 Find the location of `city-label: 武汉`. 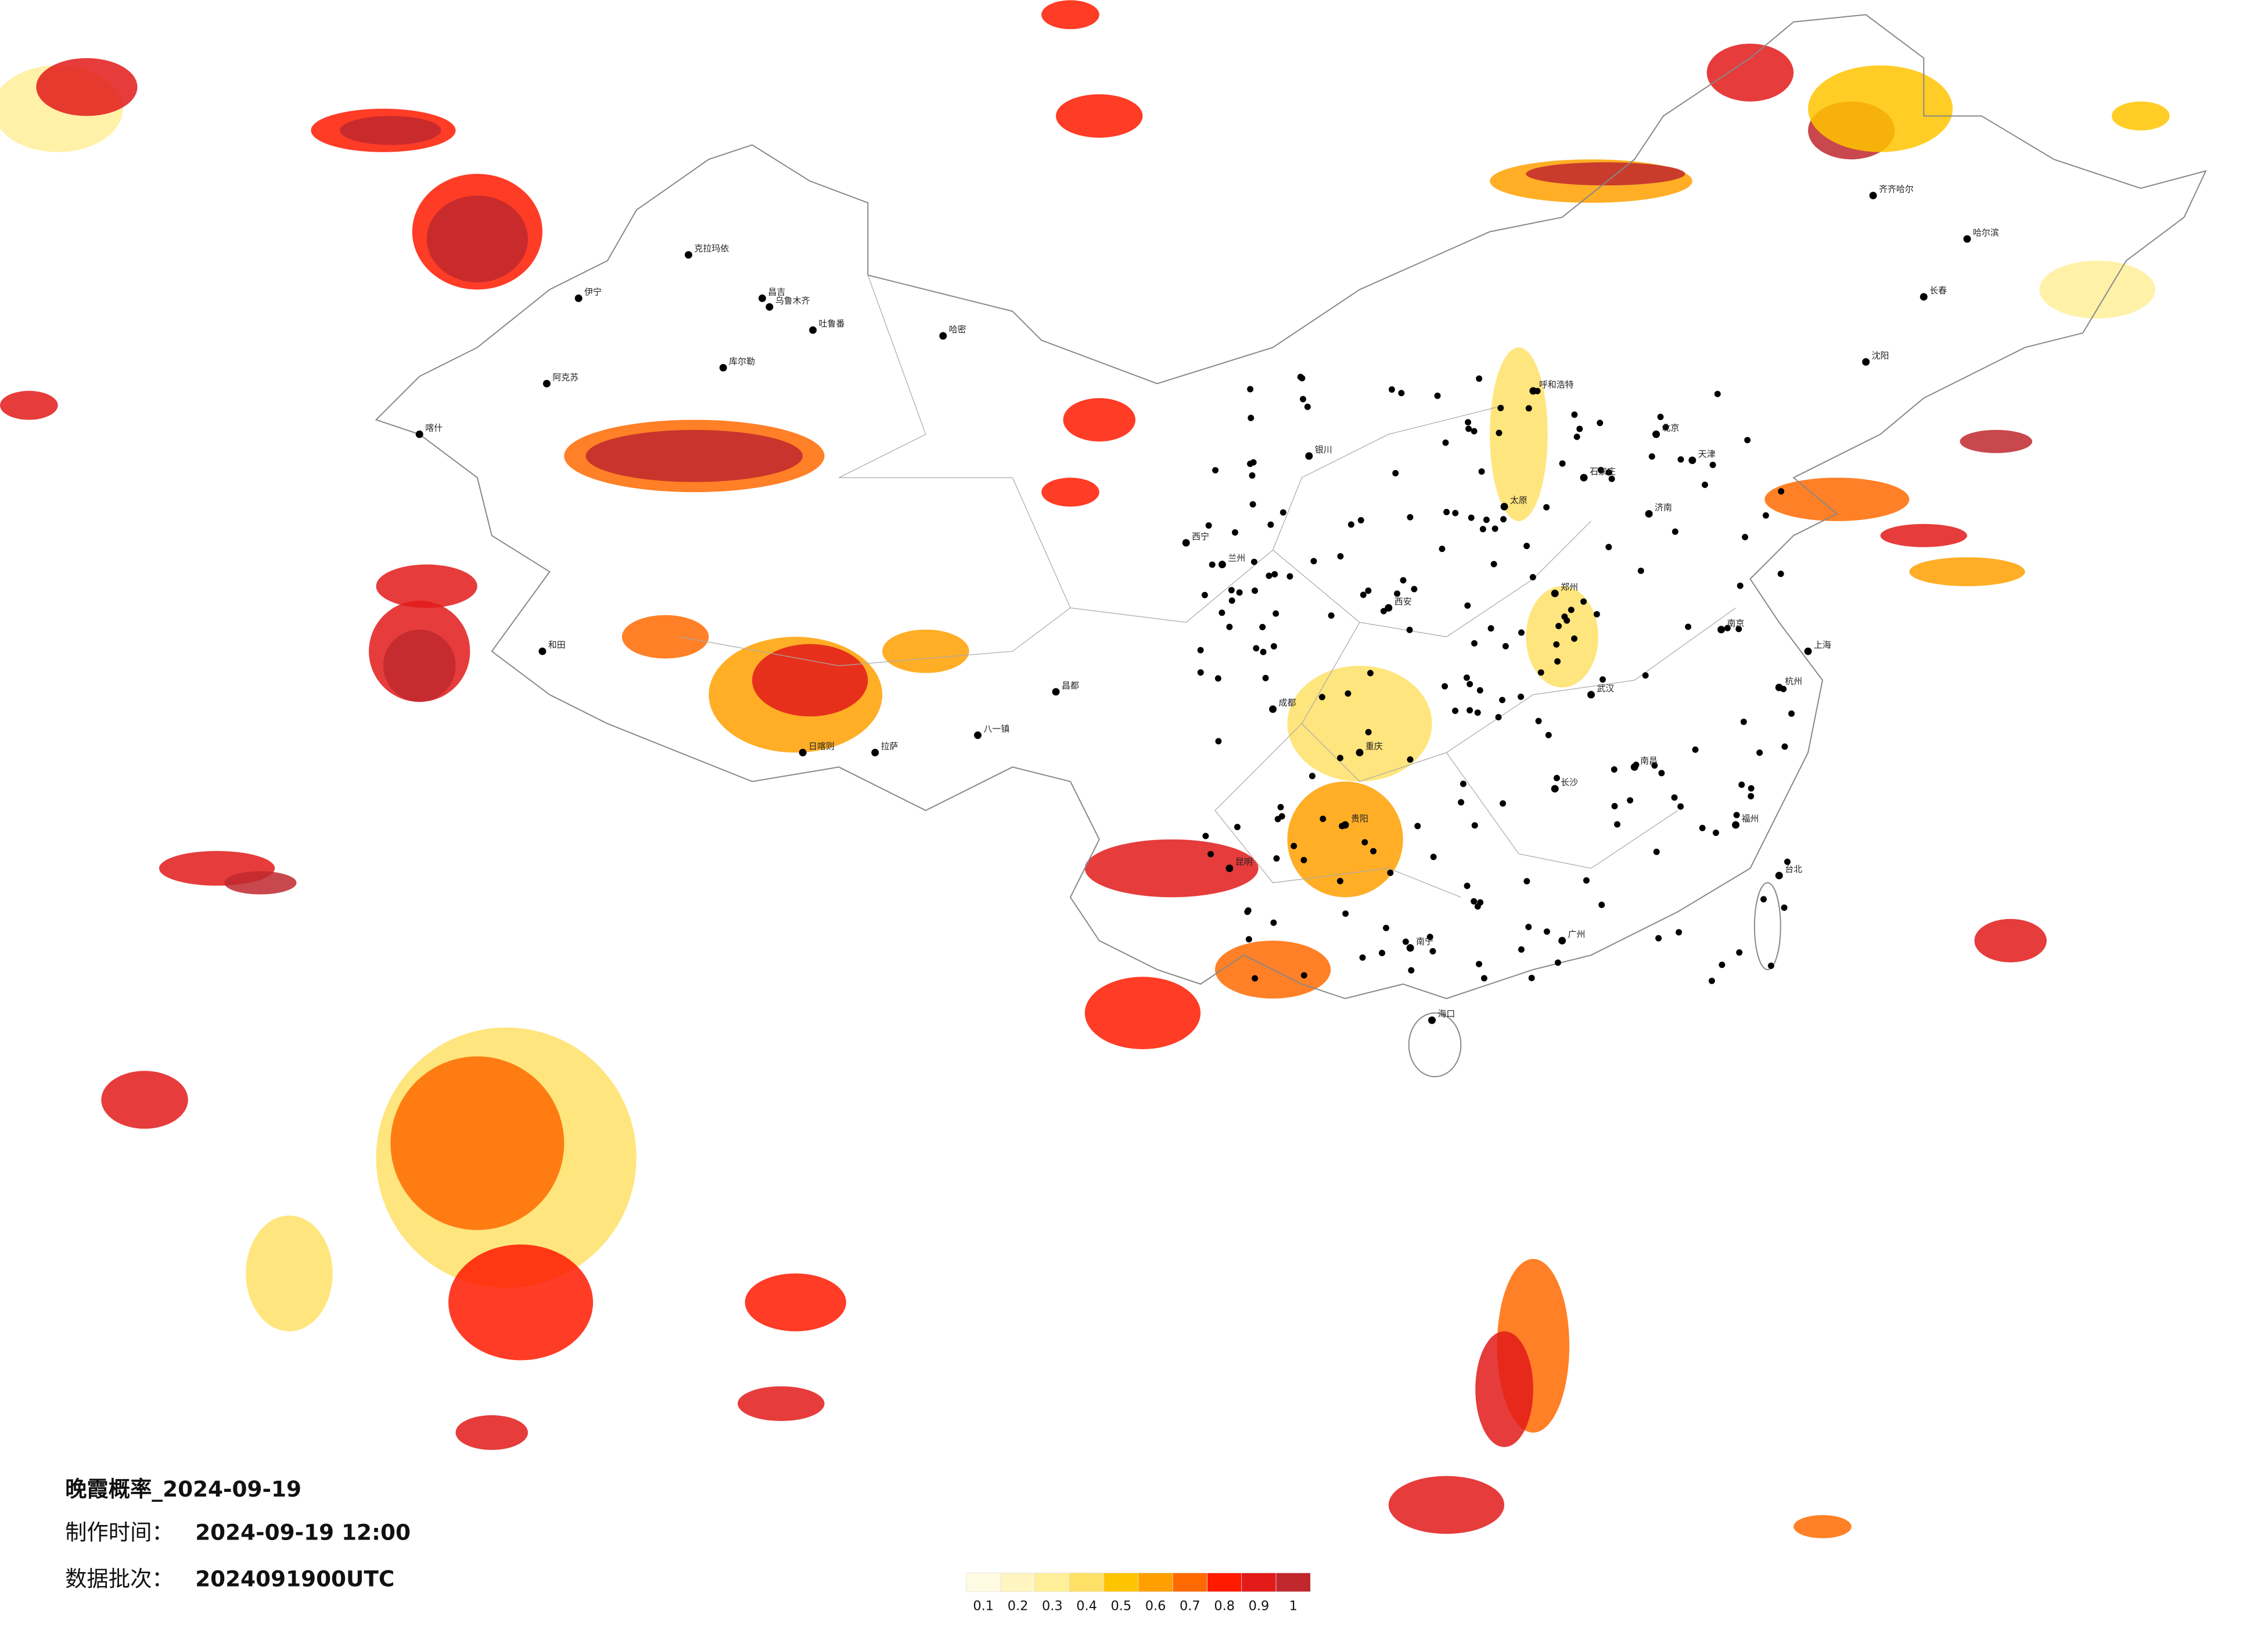

city-label: 武汉 is located at coordinates (1605, 688).